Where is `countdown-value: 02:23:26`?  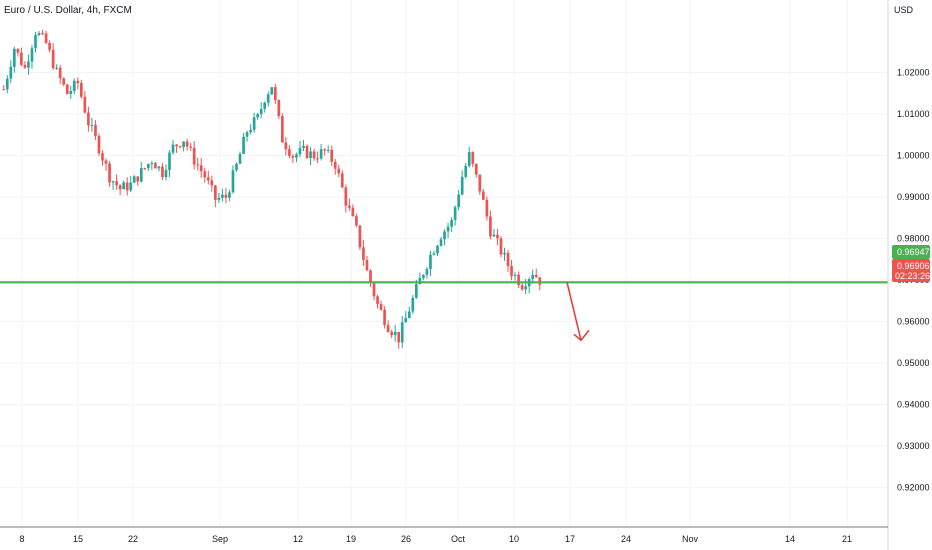
countdown-value: 02:23:26 is located at coordinates (912, 276).